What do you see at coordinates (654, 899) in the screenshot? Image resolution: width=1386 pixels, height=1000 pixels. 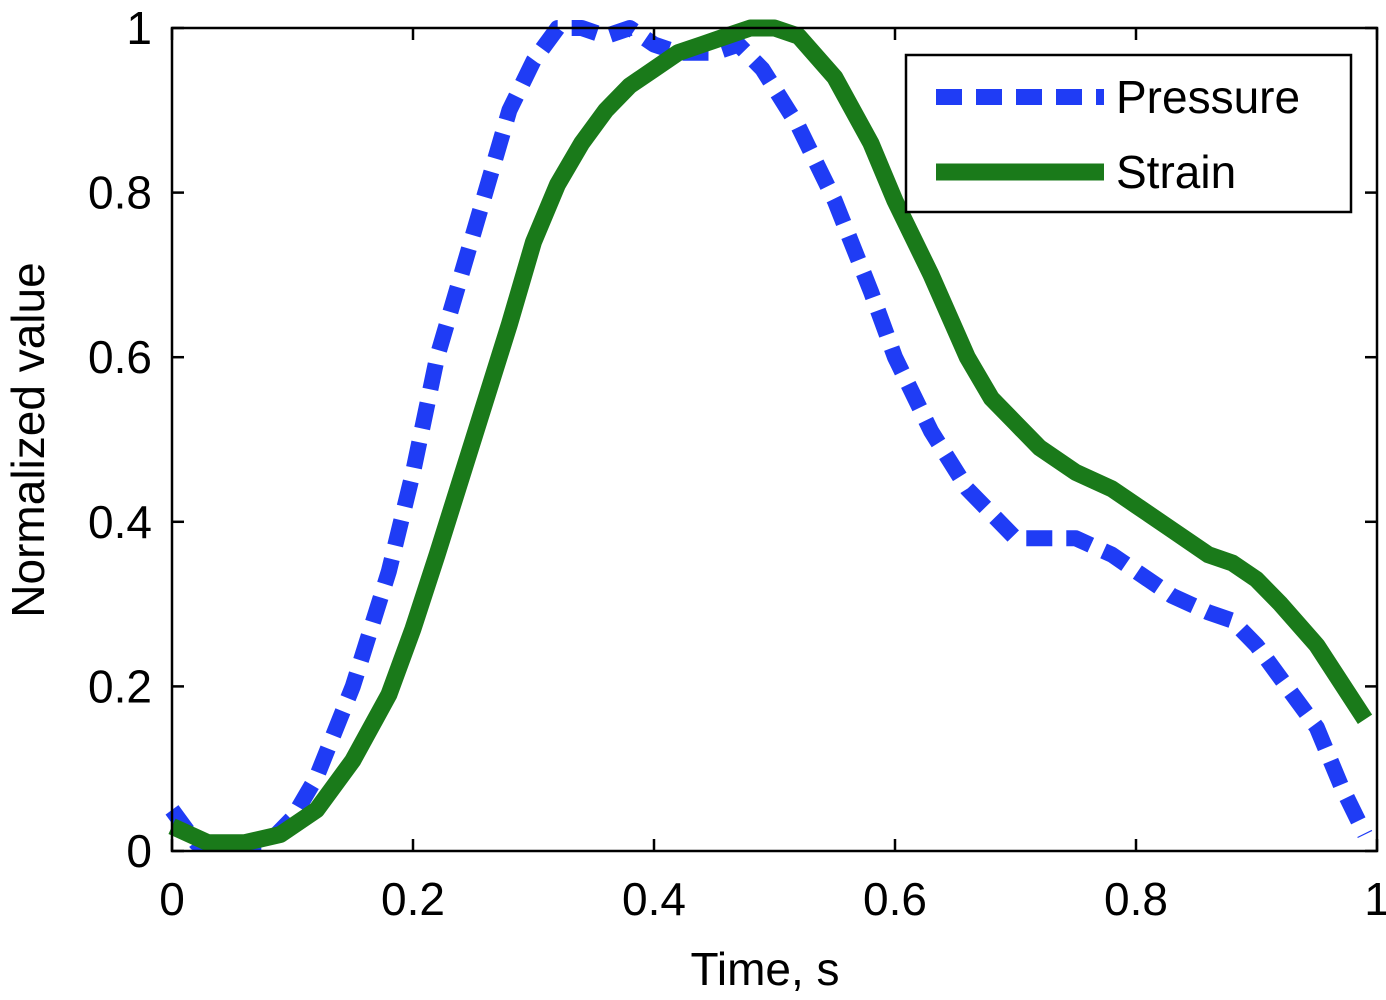 I see `x-tick-label: 0.4` at bounding box center [654, 899].